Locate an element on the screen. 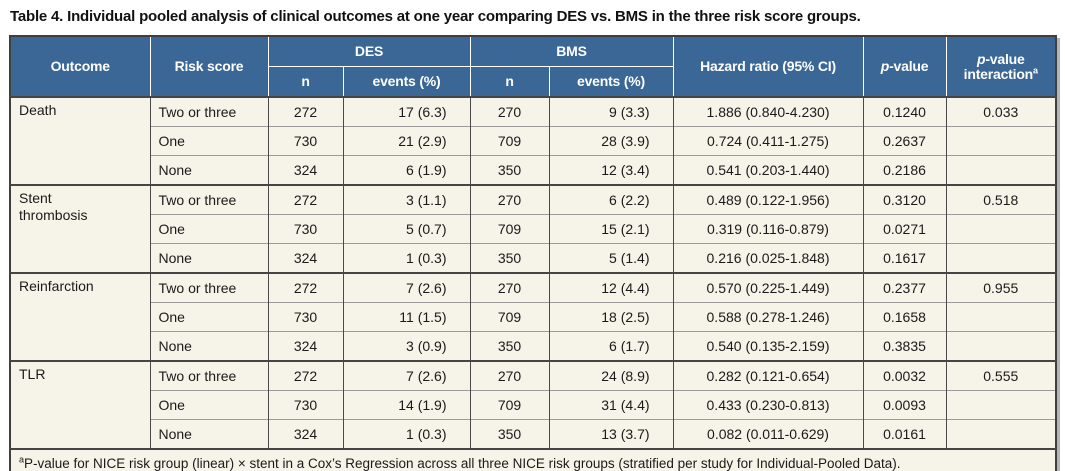 This screenshot has height=471, width=1065. des-events-cell: 21 (2.9) is located at coordinates (406, 141).